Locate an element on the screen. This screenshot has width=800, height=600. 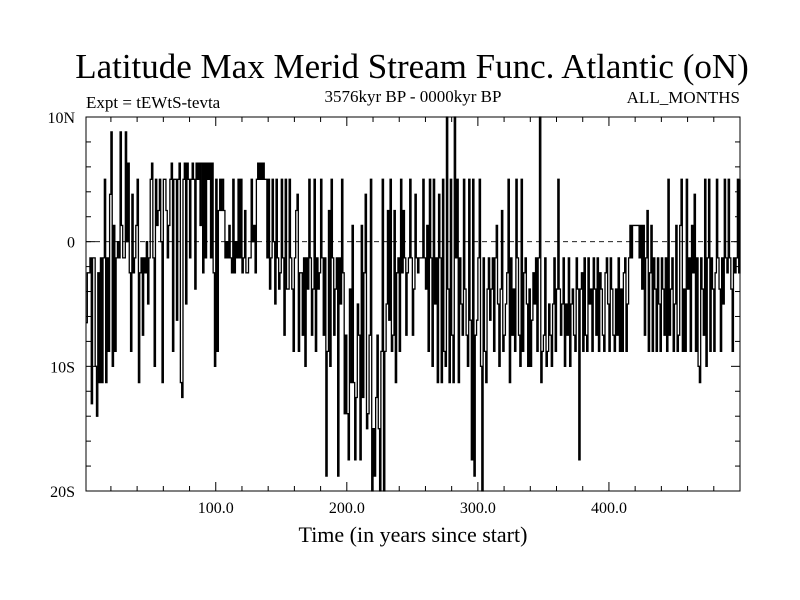
x-tick-label: 300.0 is located at coordinates (478, 508).